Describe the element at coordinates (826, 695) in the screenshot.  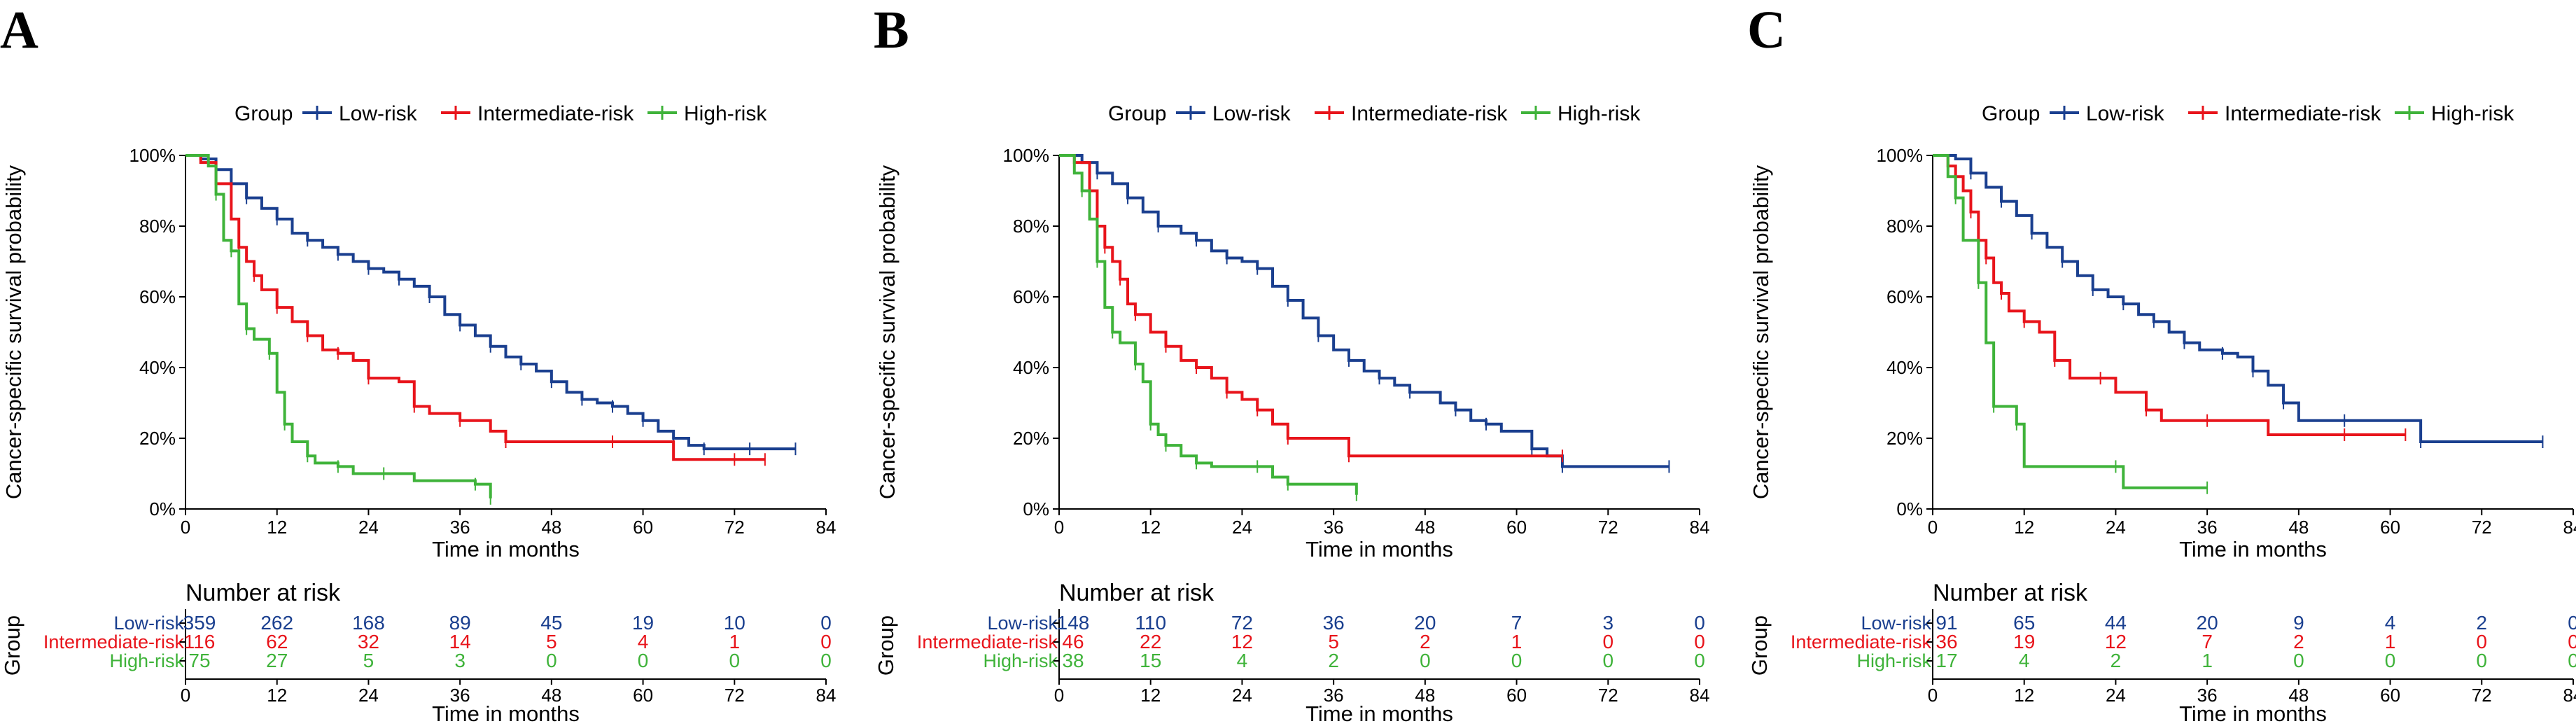
I see `risk-x-tick-label: 84` at that location.